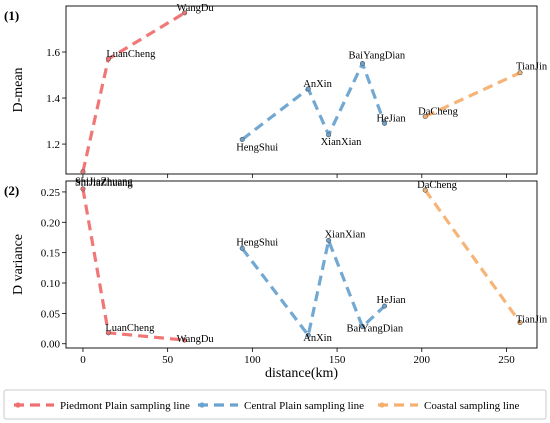 The height and width of the screenshot is (423, 550). Describe the element at coordinates (51, 254) in the screenshot. I see `y-tick-label: 0.15` at that location.